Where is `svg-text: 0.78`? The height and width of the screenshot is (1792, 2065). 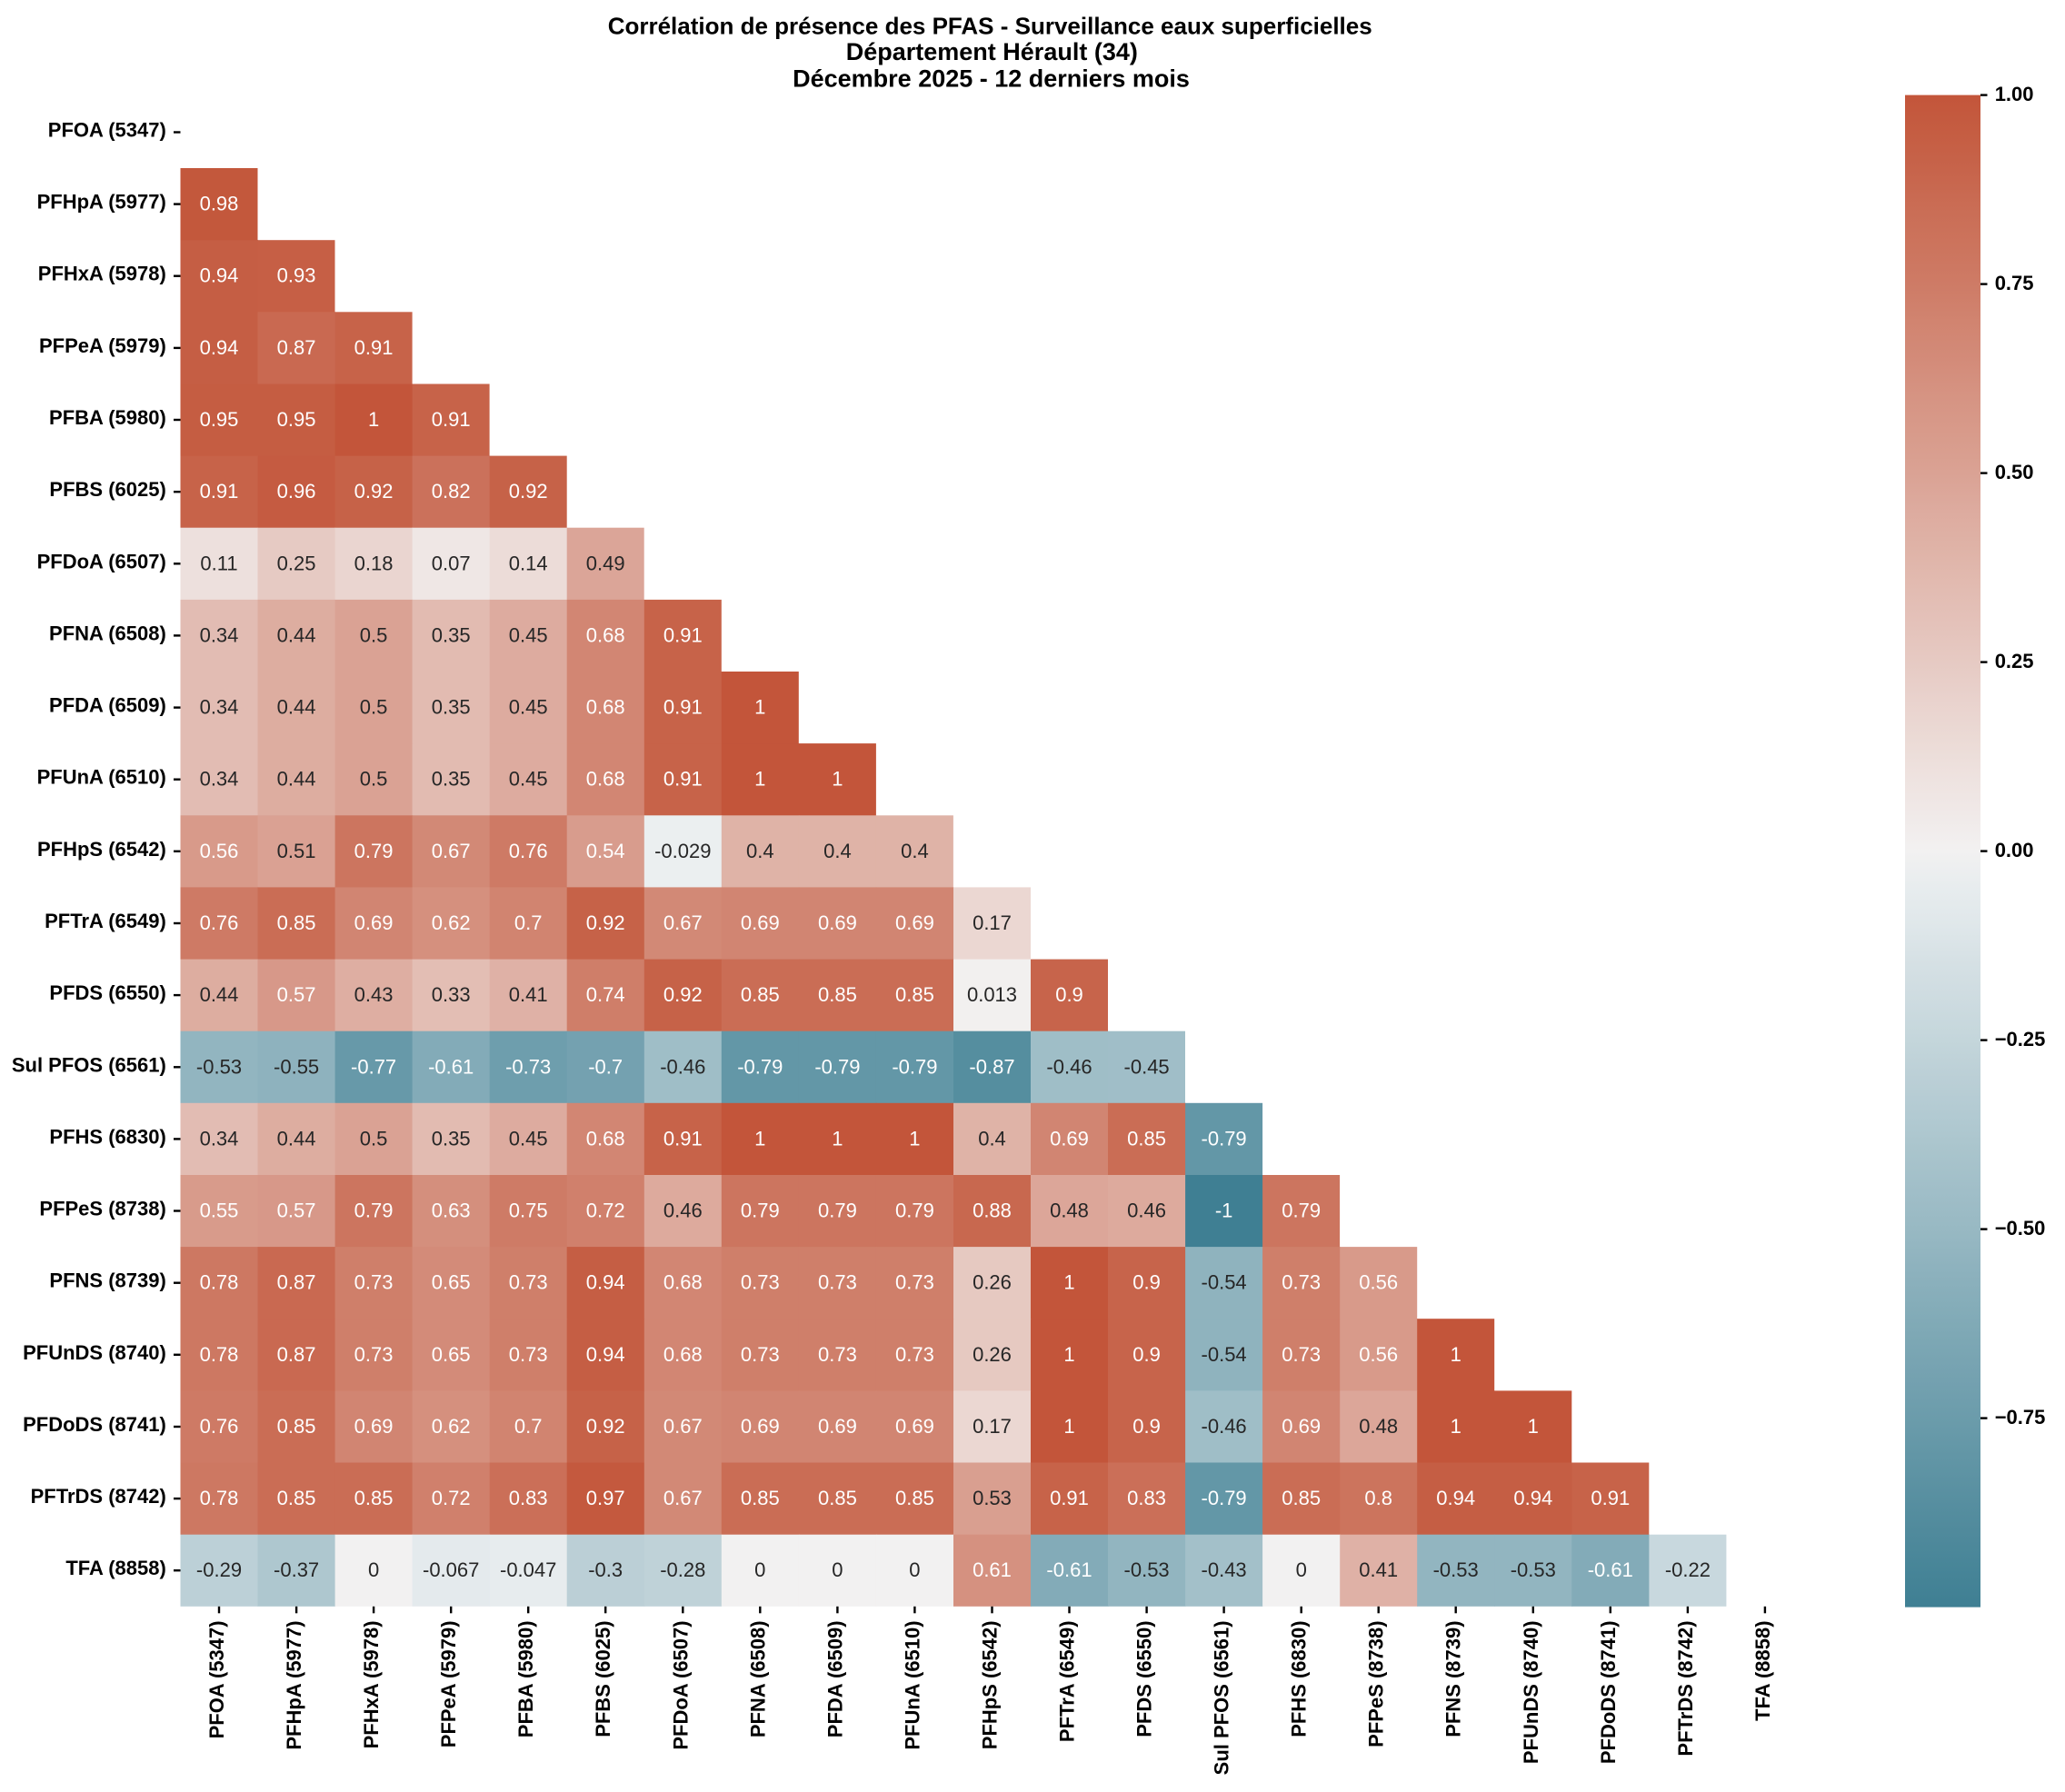 svg-text: 0.78 is located at coordinates (219, 1282).